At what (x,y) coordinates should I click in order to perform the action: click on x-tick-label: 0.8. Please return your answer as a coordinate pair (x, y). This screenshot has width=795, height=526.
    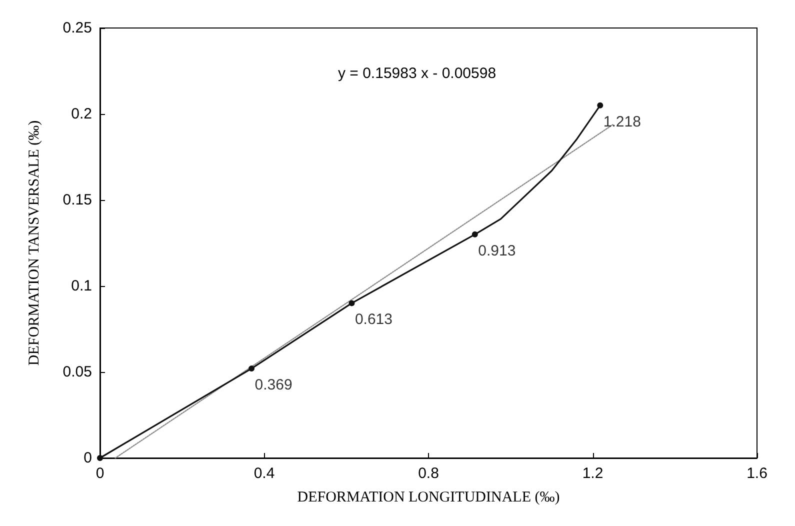
    Looking at the image, I should click on (428, 473).